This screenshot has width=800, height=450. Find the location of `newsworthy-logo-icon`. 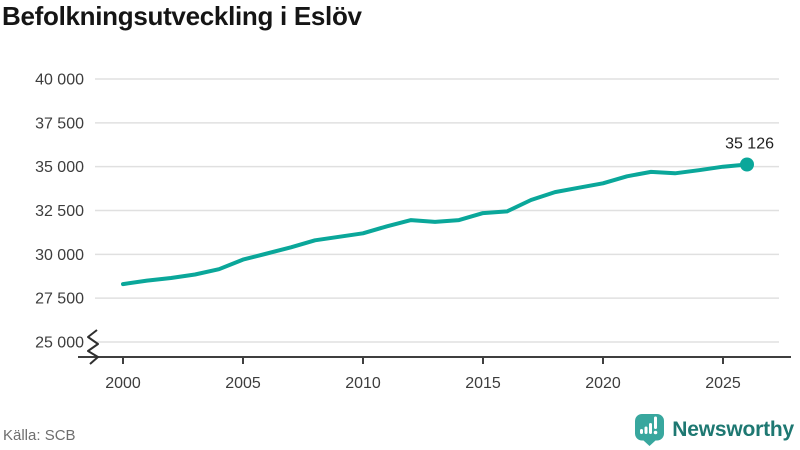

newsworthy-logo-icon is located at coordinates (650, 430).